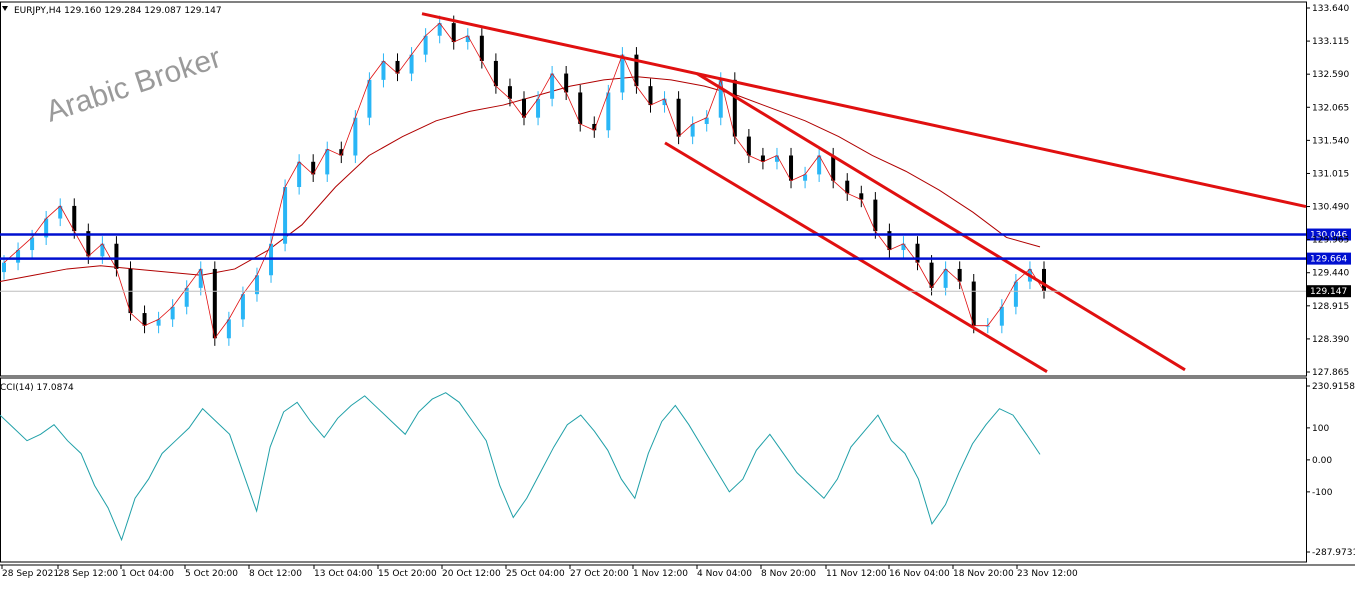 The image size is (1355, 594). I want to click on time-tick-label: 23 Nov 12:00, so click(1047, 574).